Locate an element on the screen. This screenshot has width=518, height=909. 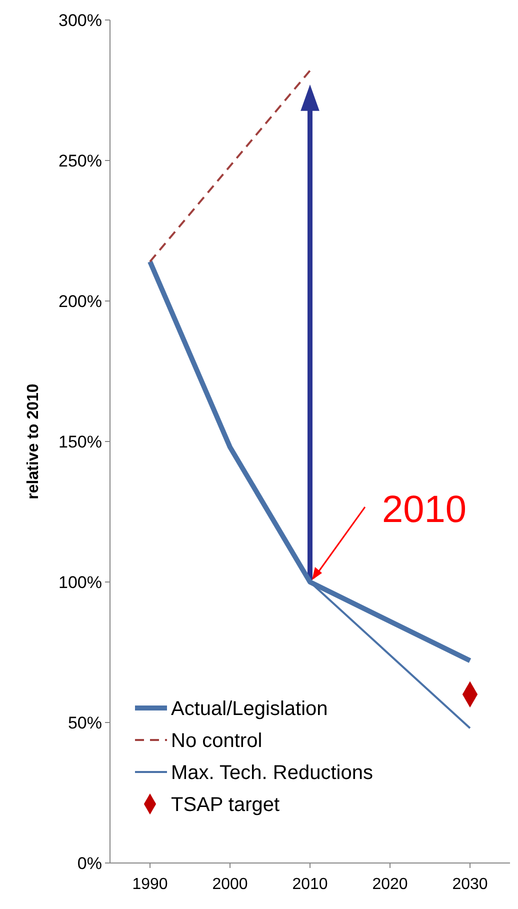
x-tick-label: 2000 is located at coordinates (230, 884).